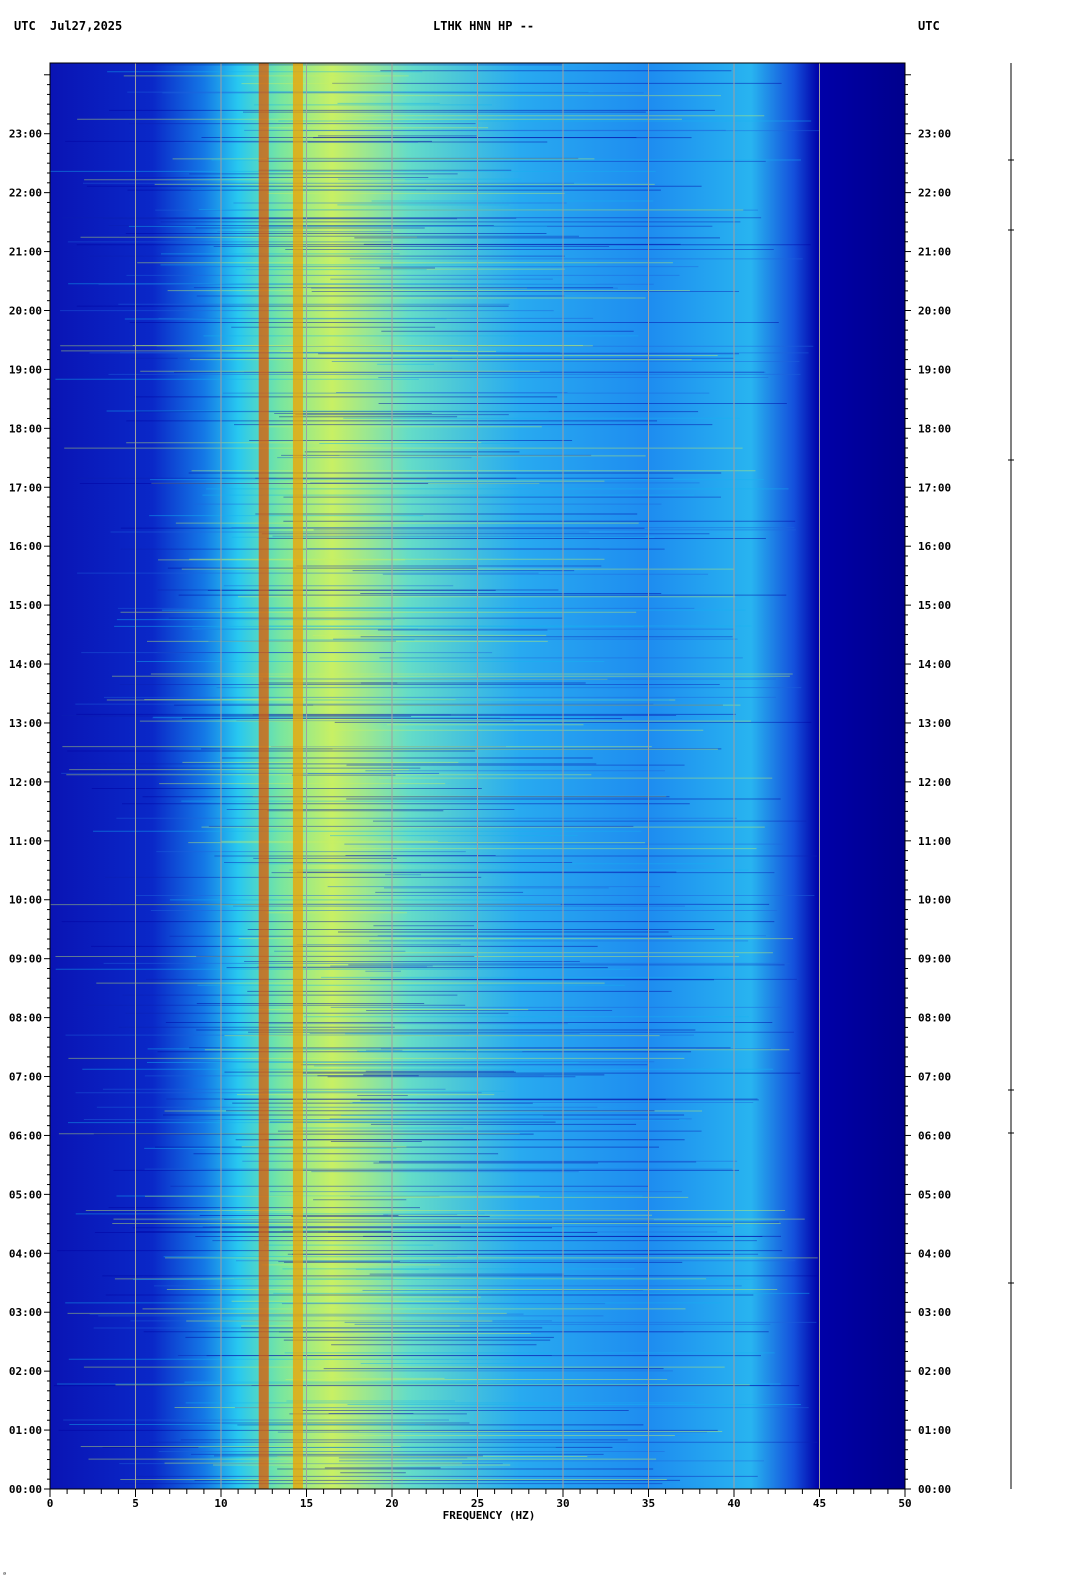 Image resolution: width=1066 pixels, height=1584 pixels. I want to click on y-label-left-13:00: 13:00, so click(25, 723).